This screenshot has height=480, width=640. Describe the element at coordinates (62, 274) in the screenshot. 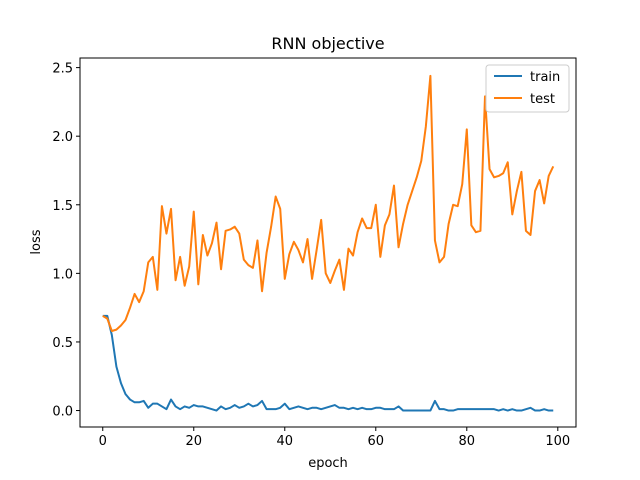

I see `y-tick-label: 1.0` at that location.